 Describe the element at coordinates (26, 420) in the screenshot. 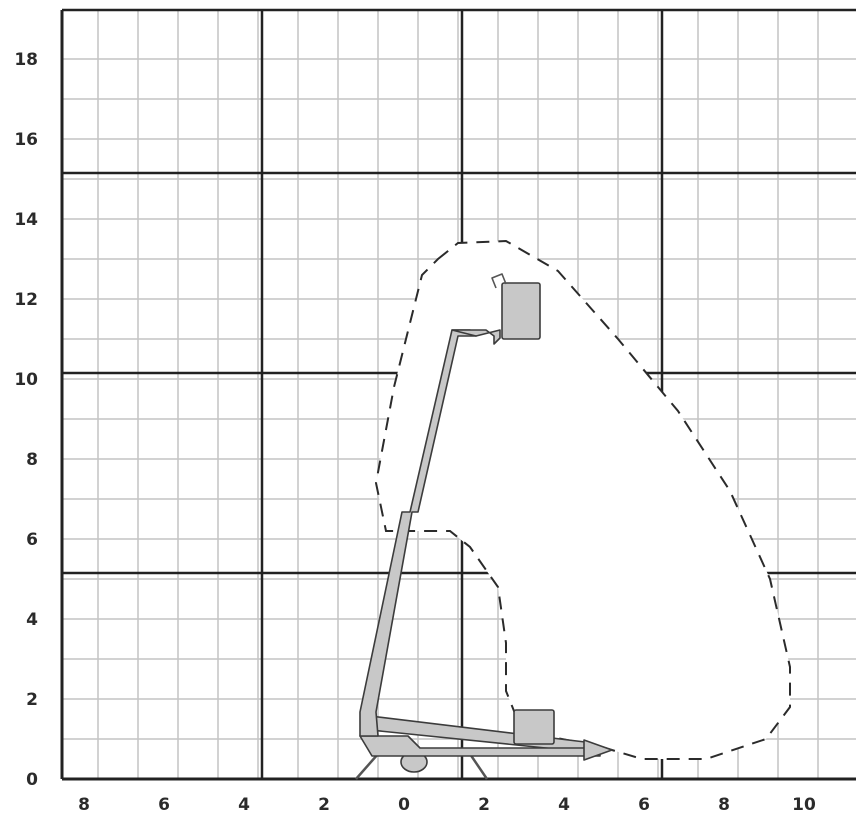

I see `y-tick-labels: 0 2 4 6 8 10 12 14 16 18` at that location.